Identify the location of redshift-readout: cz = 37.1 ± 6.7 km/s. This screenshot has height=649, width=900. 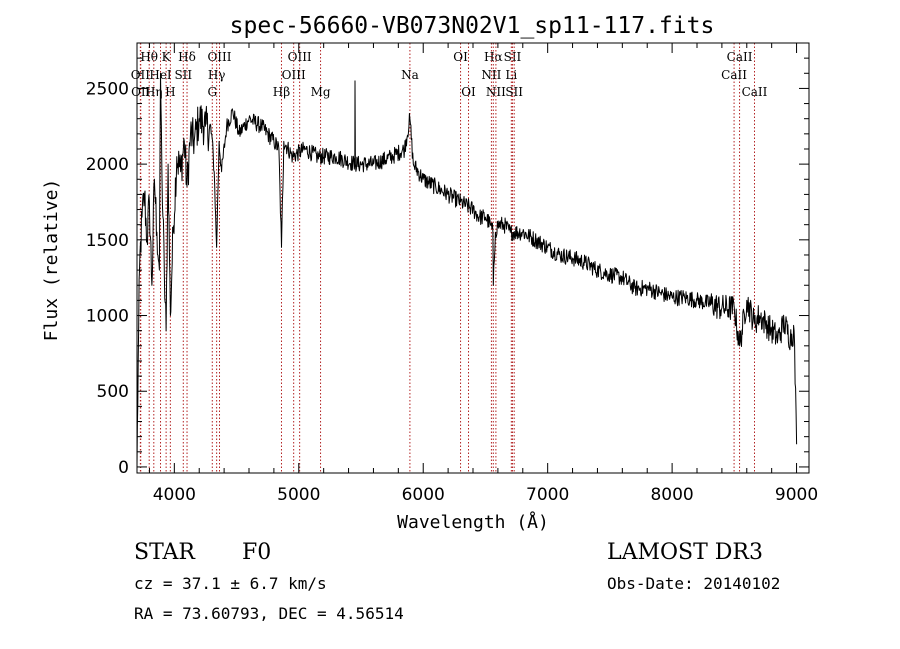
(230, 583).